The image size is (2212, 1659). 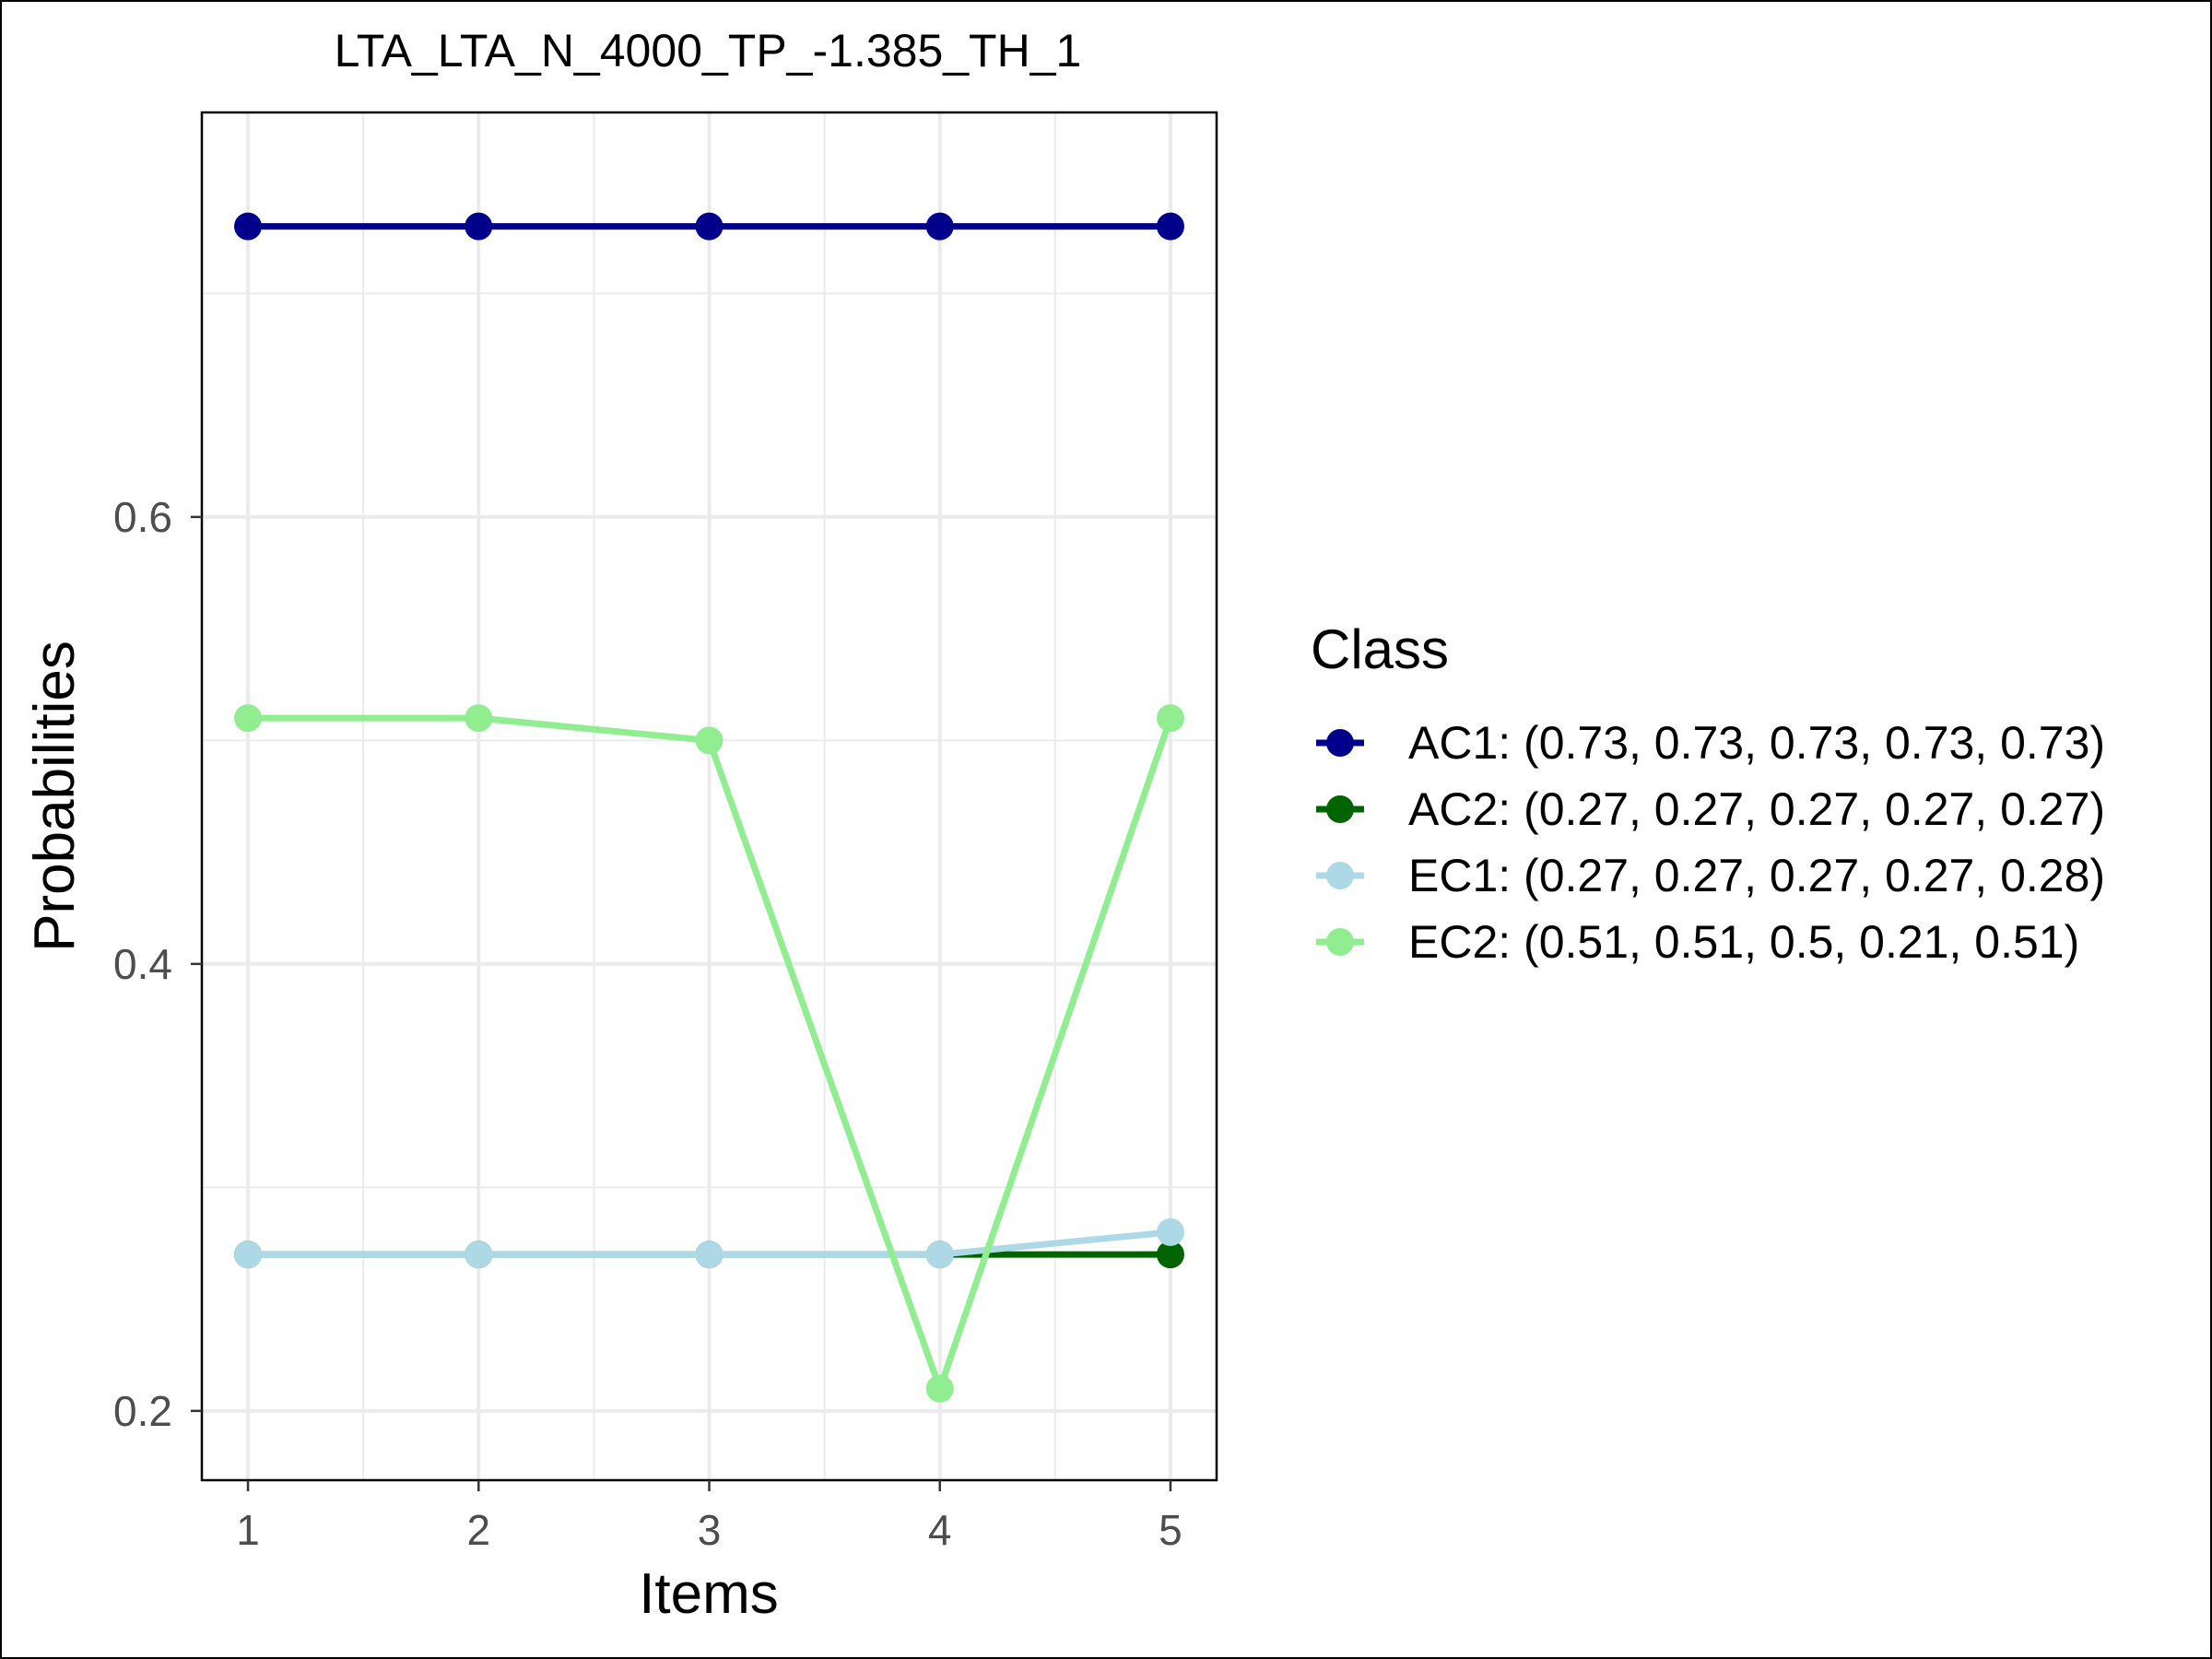 I want to click on y-tick-label: 0.2, so click(x=142, y=1411).